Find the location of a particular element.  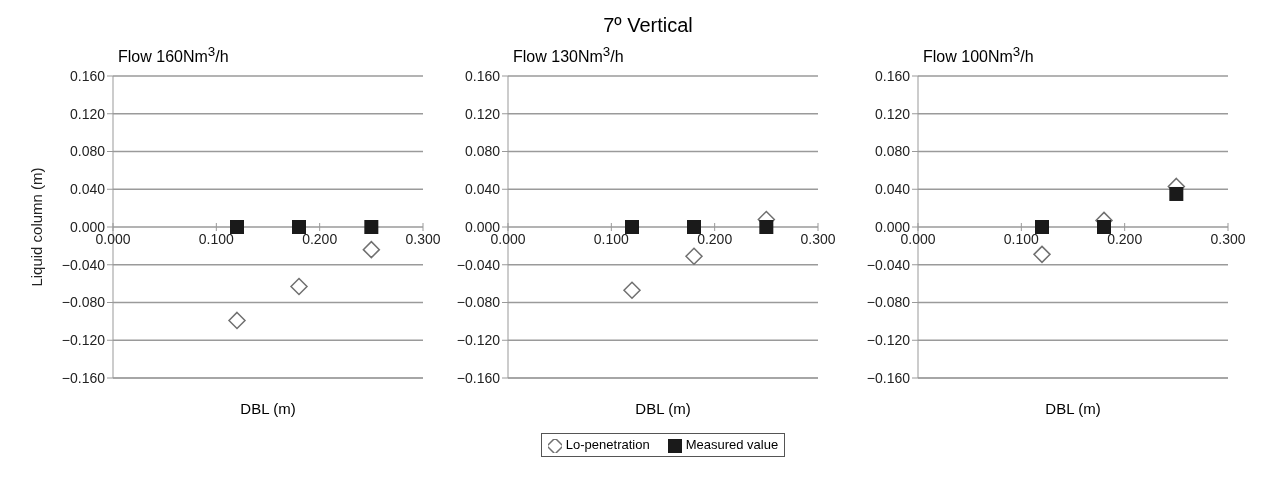

chart-subtitle: Flow 160Nm$^{3}$/h is located at coordinates (174, 56).